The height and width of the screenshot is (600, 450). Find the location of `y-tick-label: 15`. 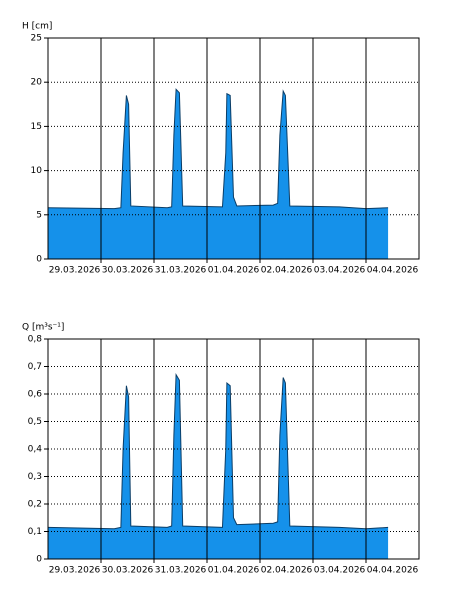

y-tick-label: 15 is located at coordinates (36, 127).